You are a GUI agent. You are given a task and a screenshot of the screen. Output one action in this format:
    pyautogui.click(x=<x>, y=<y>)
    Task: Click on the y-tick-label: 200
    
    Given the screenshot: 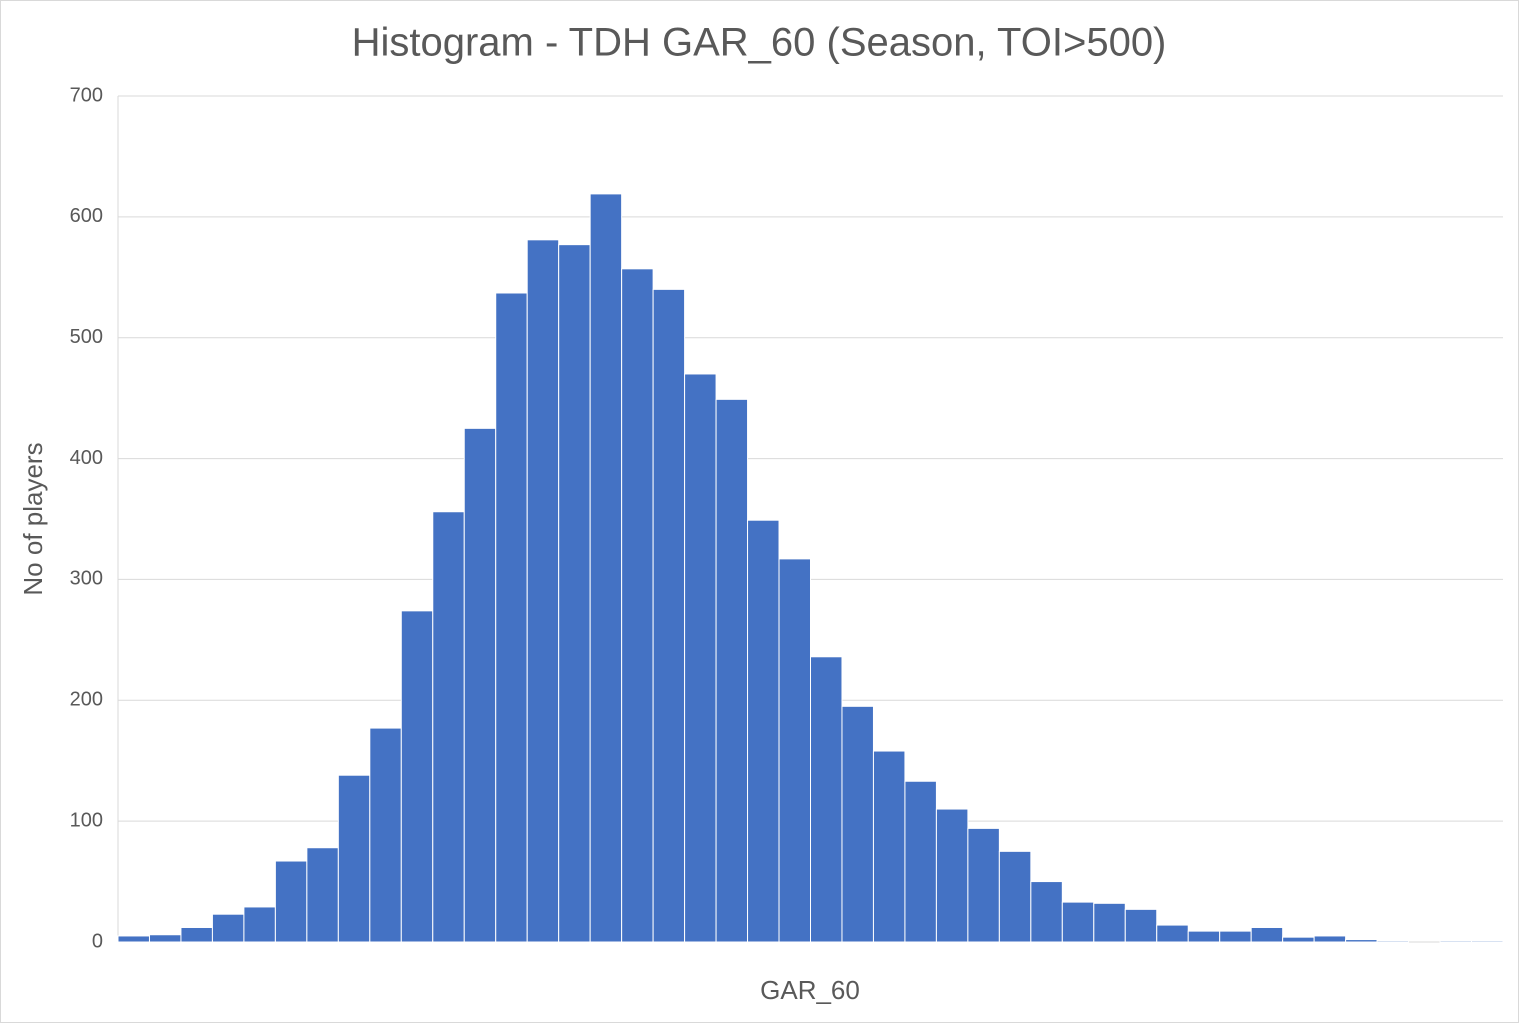 What is the action you would take?
    pyautogui.click(x=86, y=700)
    